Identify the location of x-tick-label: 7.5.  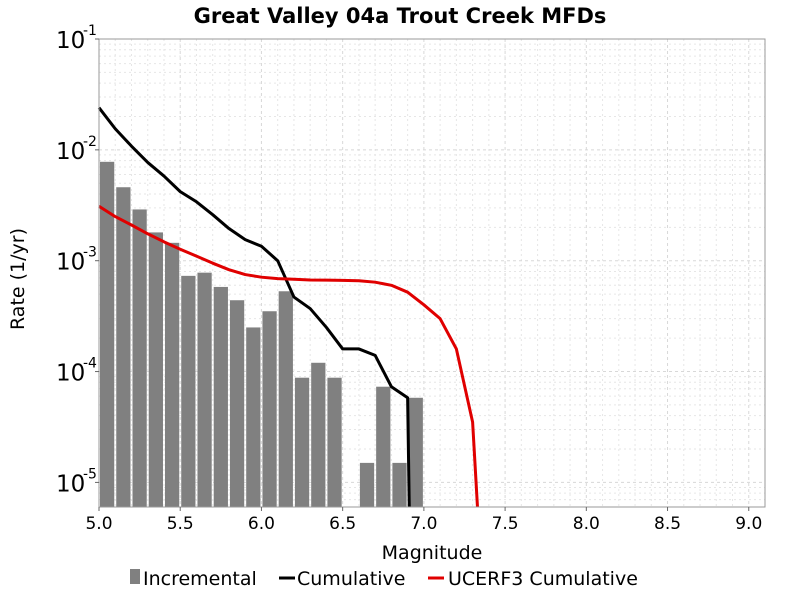
(505, 524).